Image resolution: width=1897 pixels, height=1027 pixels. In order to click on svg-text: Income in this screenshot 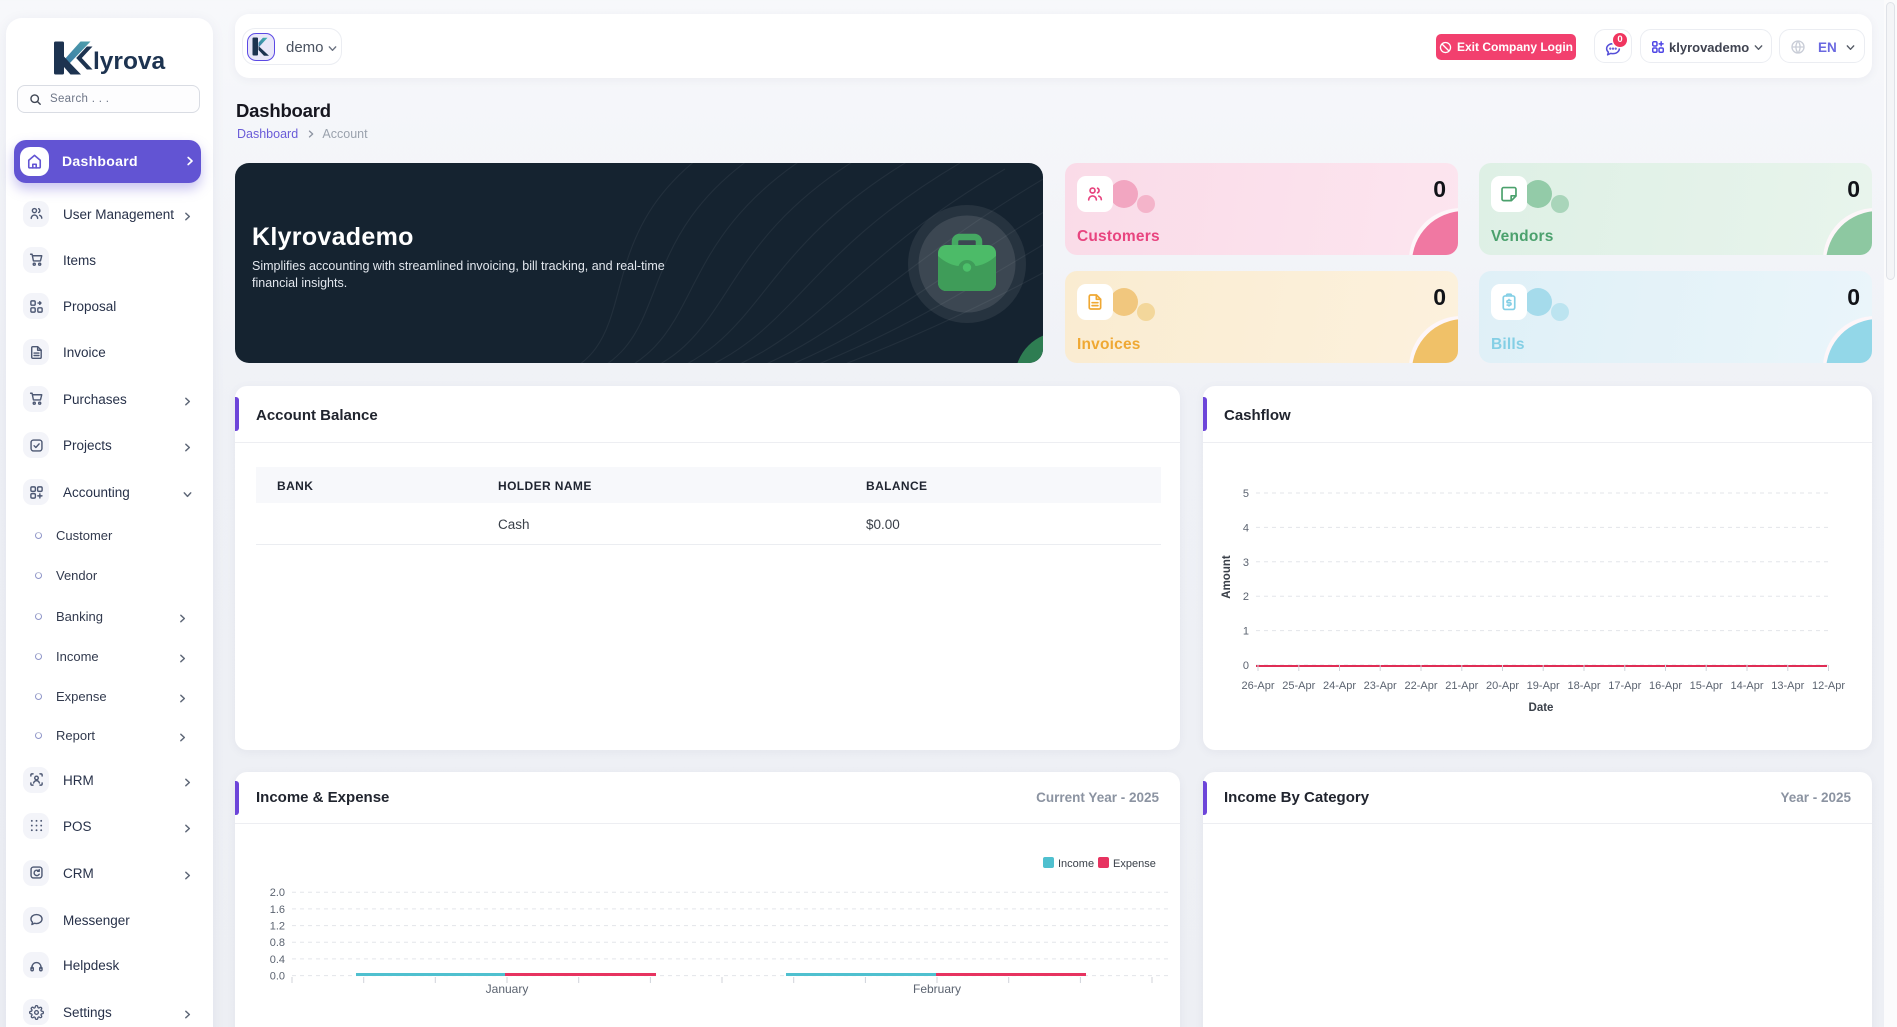, I will do `click(1076, 864)`.